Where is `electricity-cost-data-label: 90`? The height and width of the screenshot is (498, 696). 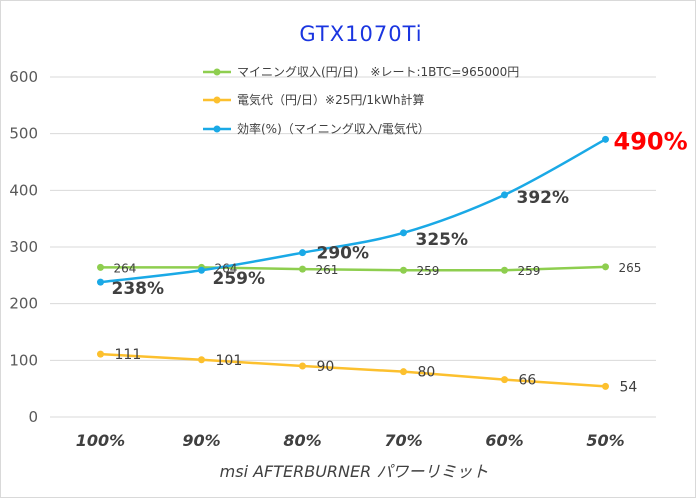
electricity-cost-data-label: 90 is located at coordinates (326, 367).